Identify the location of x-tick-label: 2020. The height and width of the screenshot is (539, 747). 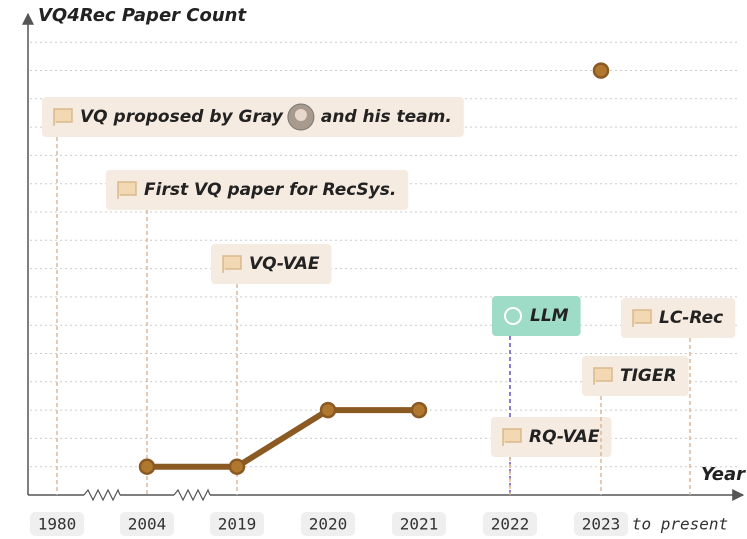
(328, 524).